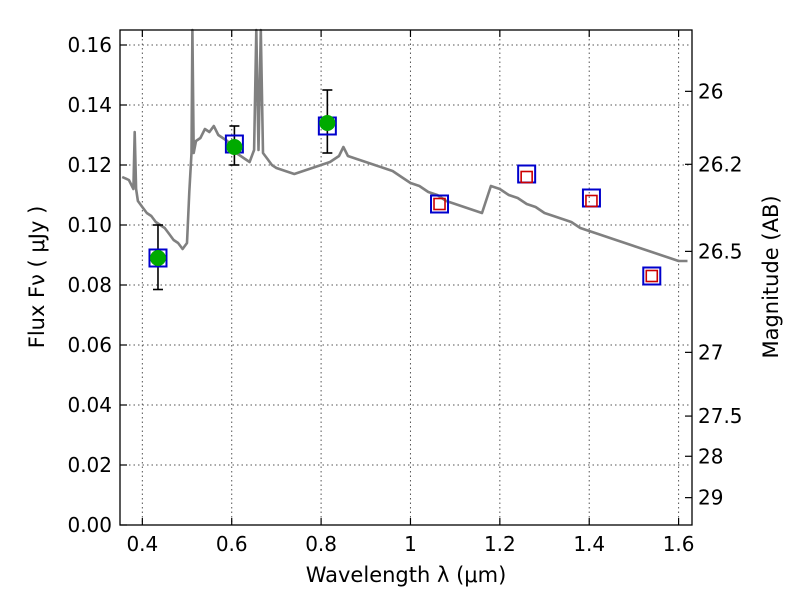 The height and width of the screenshot is (600, 800). What do you see at coordinates (720, 416) in the screenshot?
I see `y2-tick-label: 27.5` at bounding box center [720, 416].